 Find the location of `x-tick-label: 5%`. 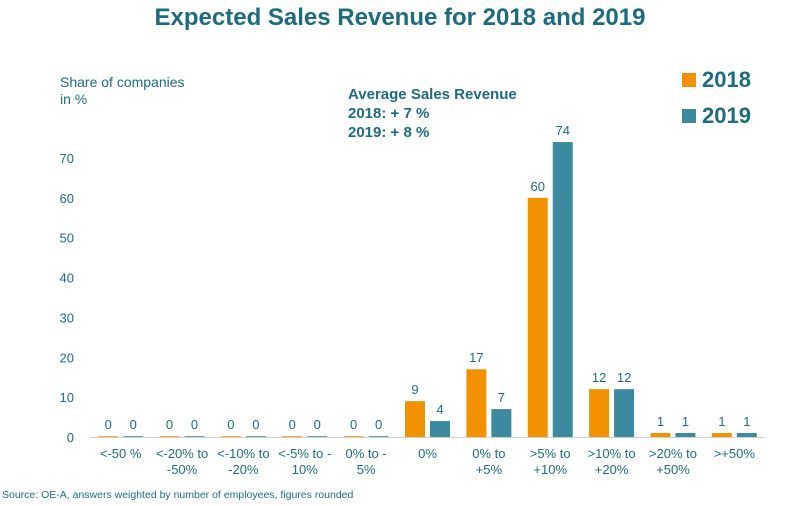

x-tick-label: 5% is located at coordinates (366, 469).